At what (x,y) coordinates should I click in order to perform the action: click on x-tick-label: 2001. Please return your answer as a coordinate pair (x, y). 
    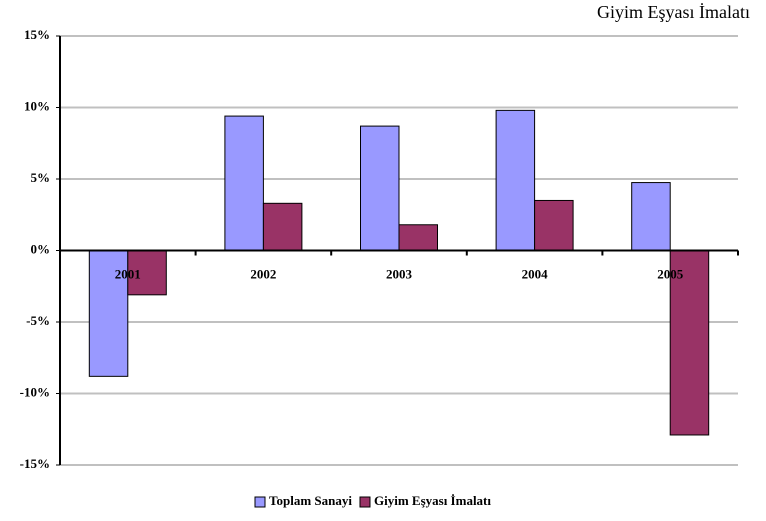
    Looking at the image, I should click on (128, 273).